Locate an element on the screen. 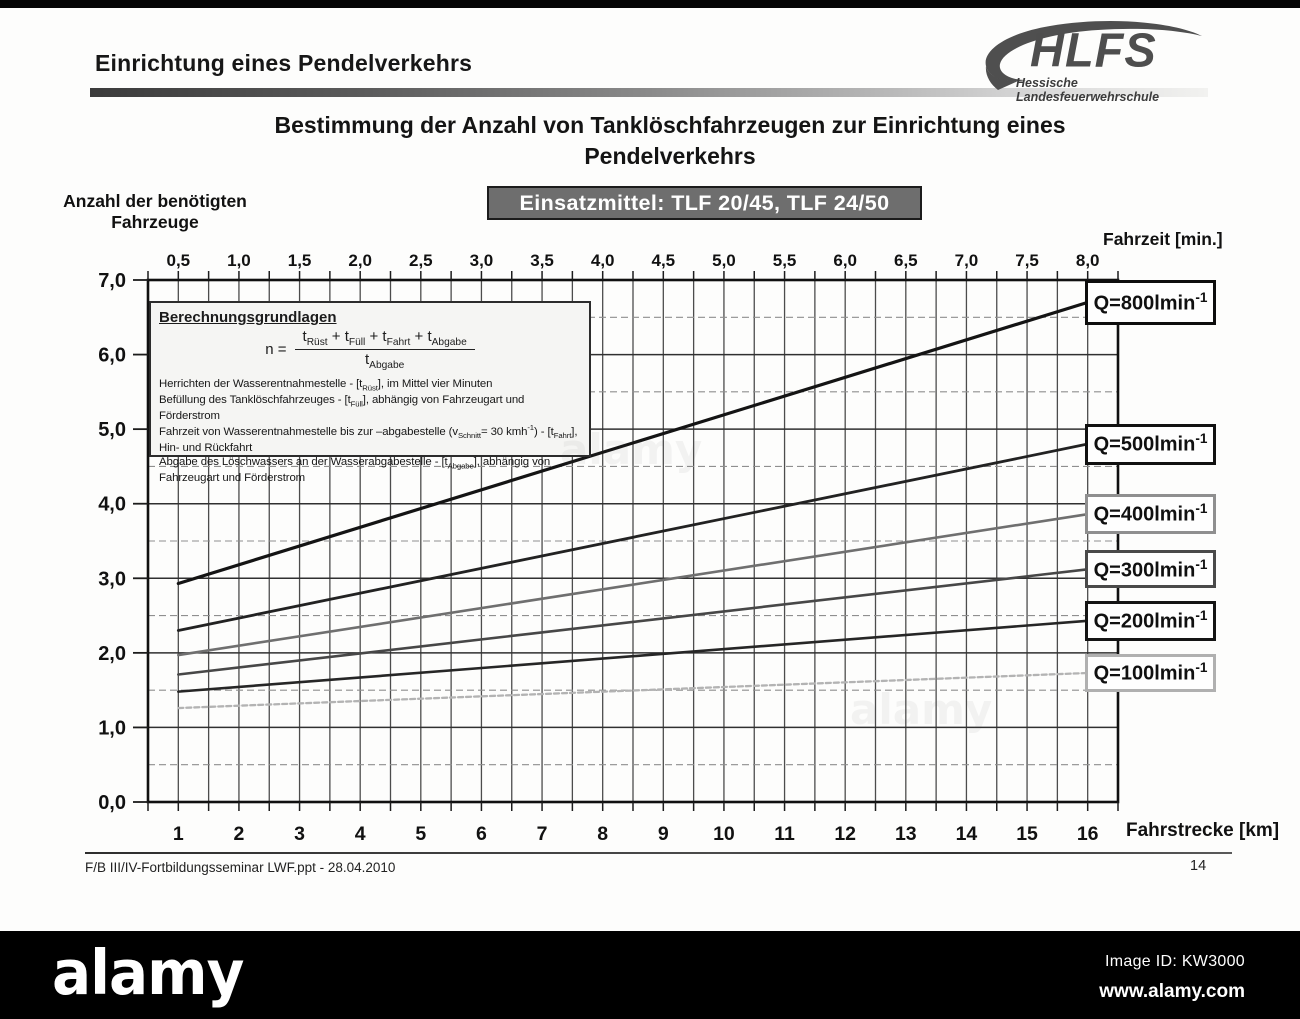 The width and height of the screenshot is (1300, 1019). watermark-info: Image ID: KW3000 www.alamy.com is located at coordinates (1172, 978).